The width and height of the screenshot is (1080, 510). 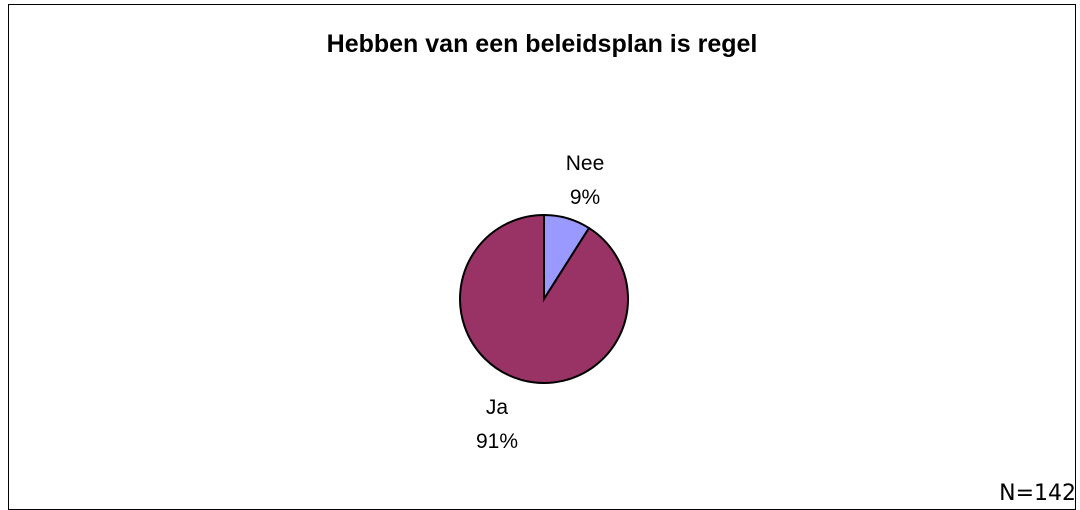 What do you see at coordinates (497, 407) in the screenshot?
I see `slice-label-ja: Ja` at bounding box center [497, 407].